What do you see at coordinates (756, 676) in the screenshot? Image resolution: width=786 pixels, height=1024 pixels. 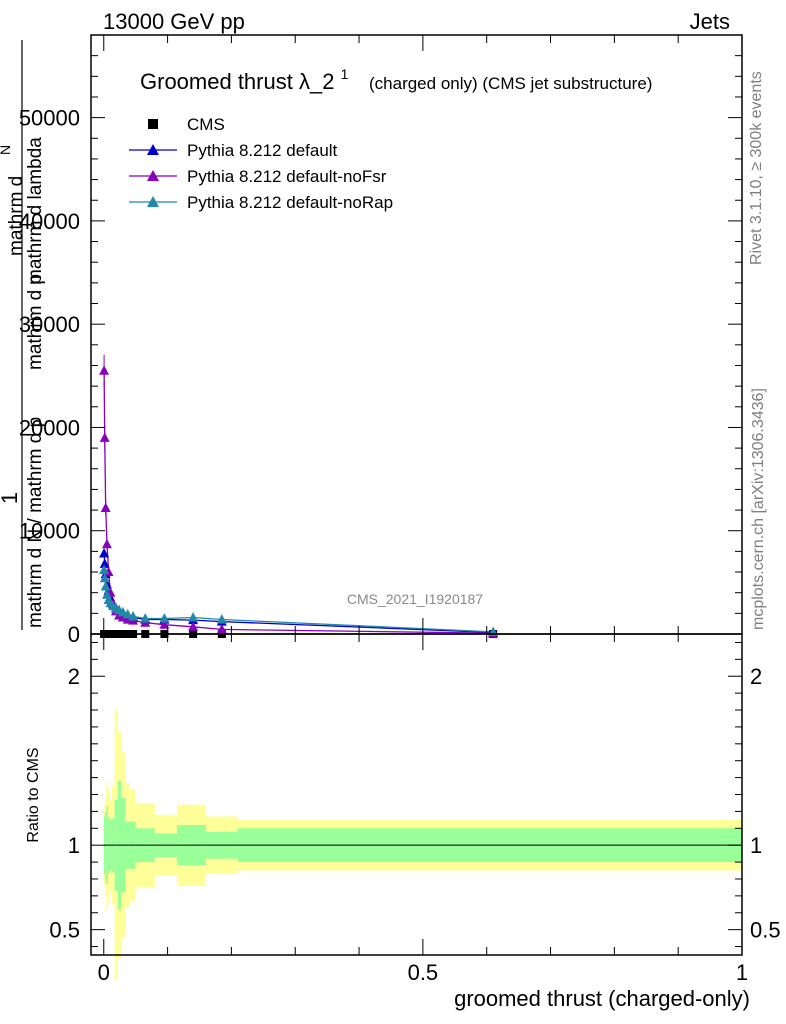 I see `ratio-ytick-label-right: 2` at bounding box center [756, 676].